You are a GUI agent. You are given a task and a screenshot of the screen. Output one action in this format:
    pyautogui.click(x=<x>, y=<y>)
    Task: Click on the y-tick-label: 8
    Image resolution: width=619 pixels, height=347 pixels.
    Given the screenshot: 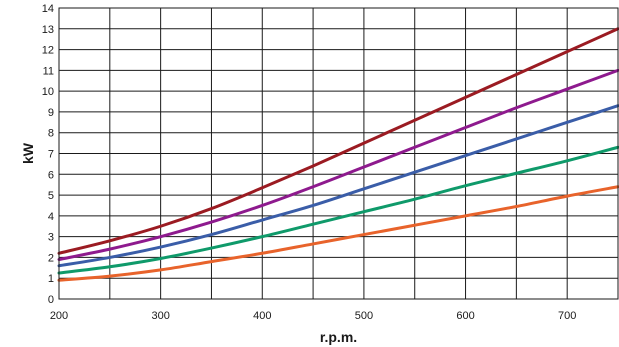 What is the action you would take?
    pyautogui.click(x=51, y=134)
    